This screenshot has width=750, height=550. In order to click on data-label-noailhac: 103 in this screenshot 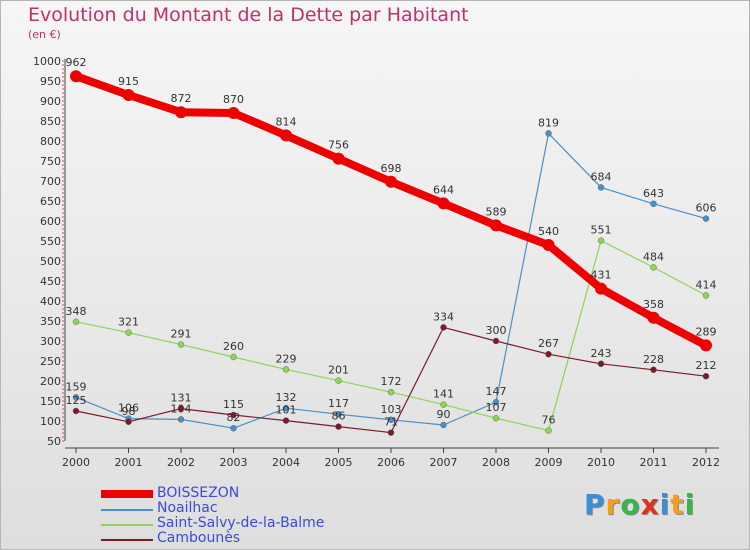, I will do `click(391, 409)`.